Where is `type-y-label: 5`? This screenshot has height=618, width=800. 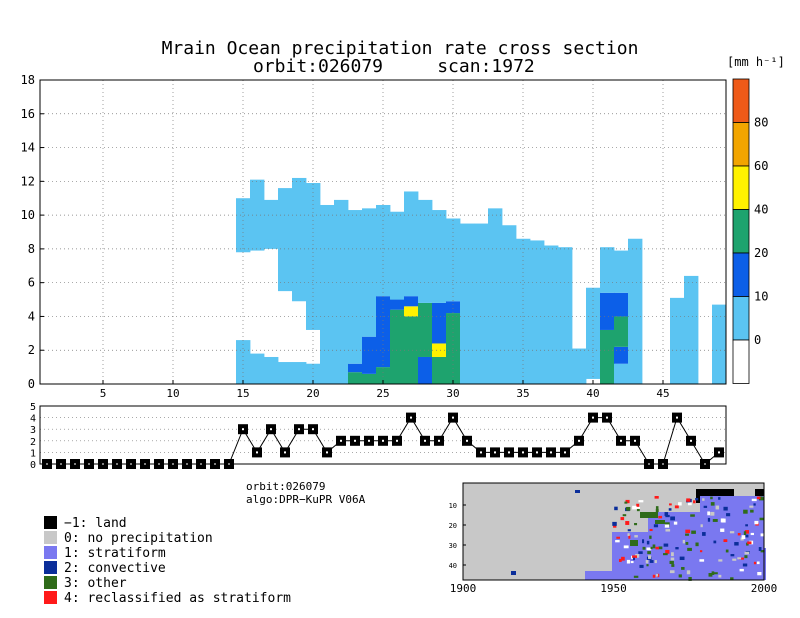
type-y-label: 5 is located at coordinates (33, 407).